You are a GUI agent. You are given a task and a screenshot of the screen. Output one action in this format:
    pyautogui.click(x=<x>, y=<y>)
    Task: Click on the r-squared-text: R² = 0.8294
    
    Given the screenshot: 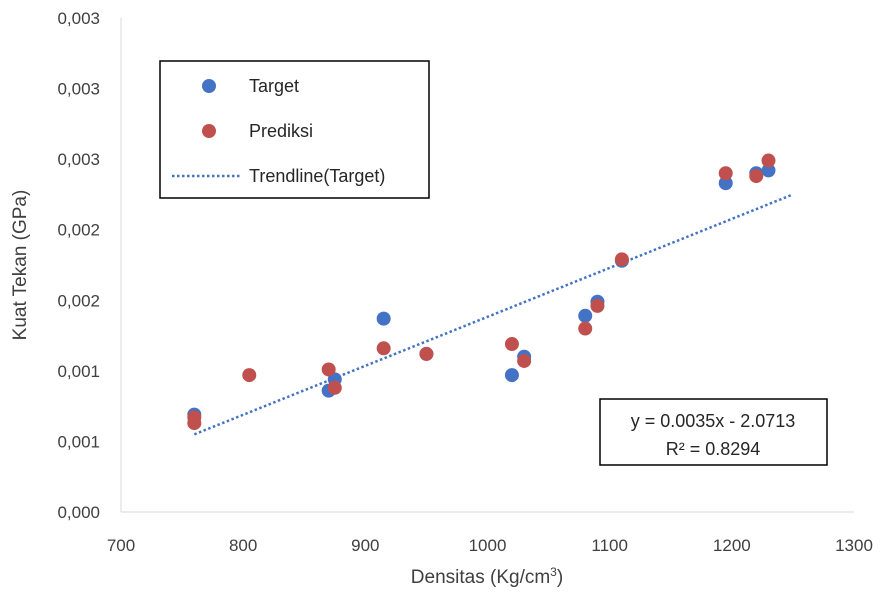 What is the action you would take?
    pyautogui.click(x=713, y=449)
    